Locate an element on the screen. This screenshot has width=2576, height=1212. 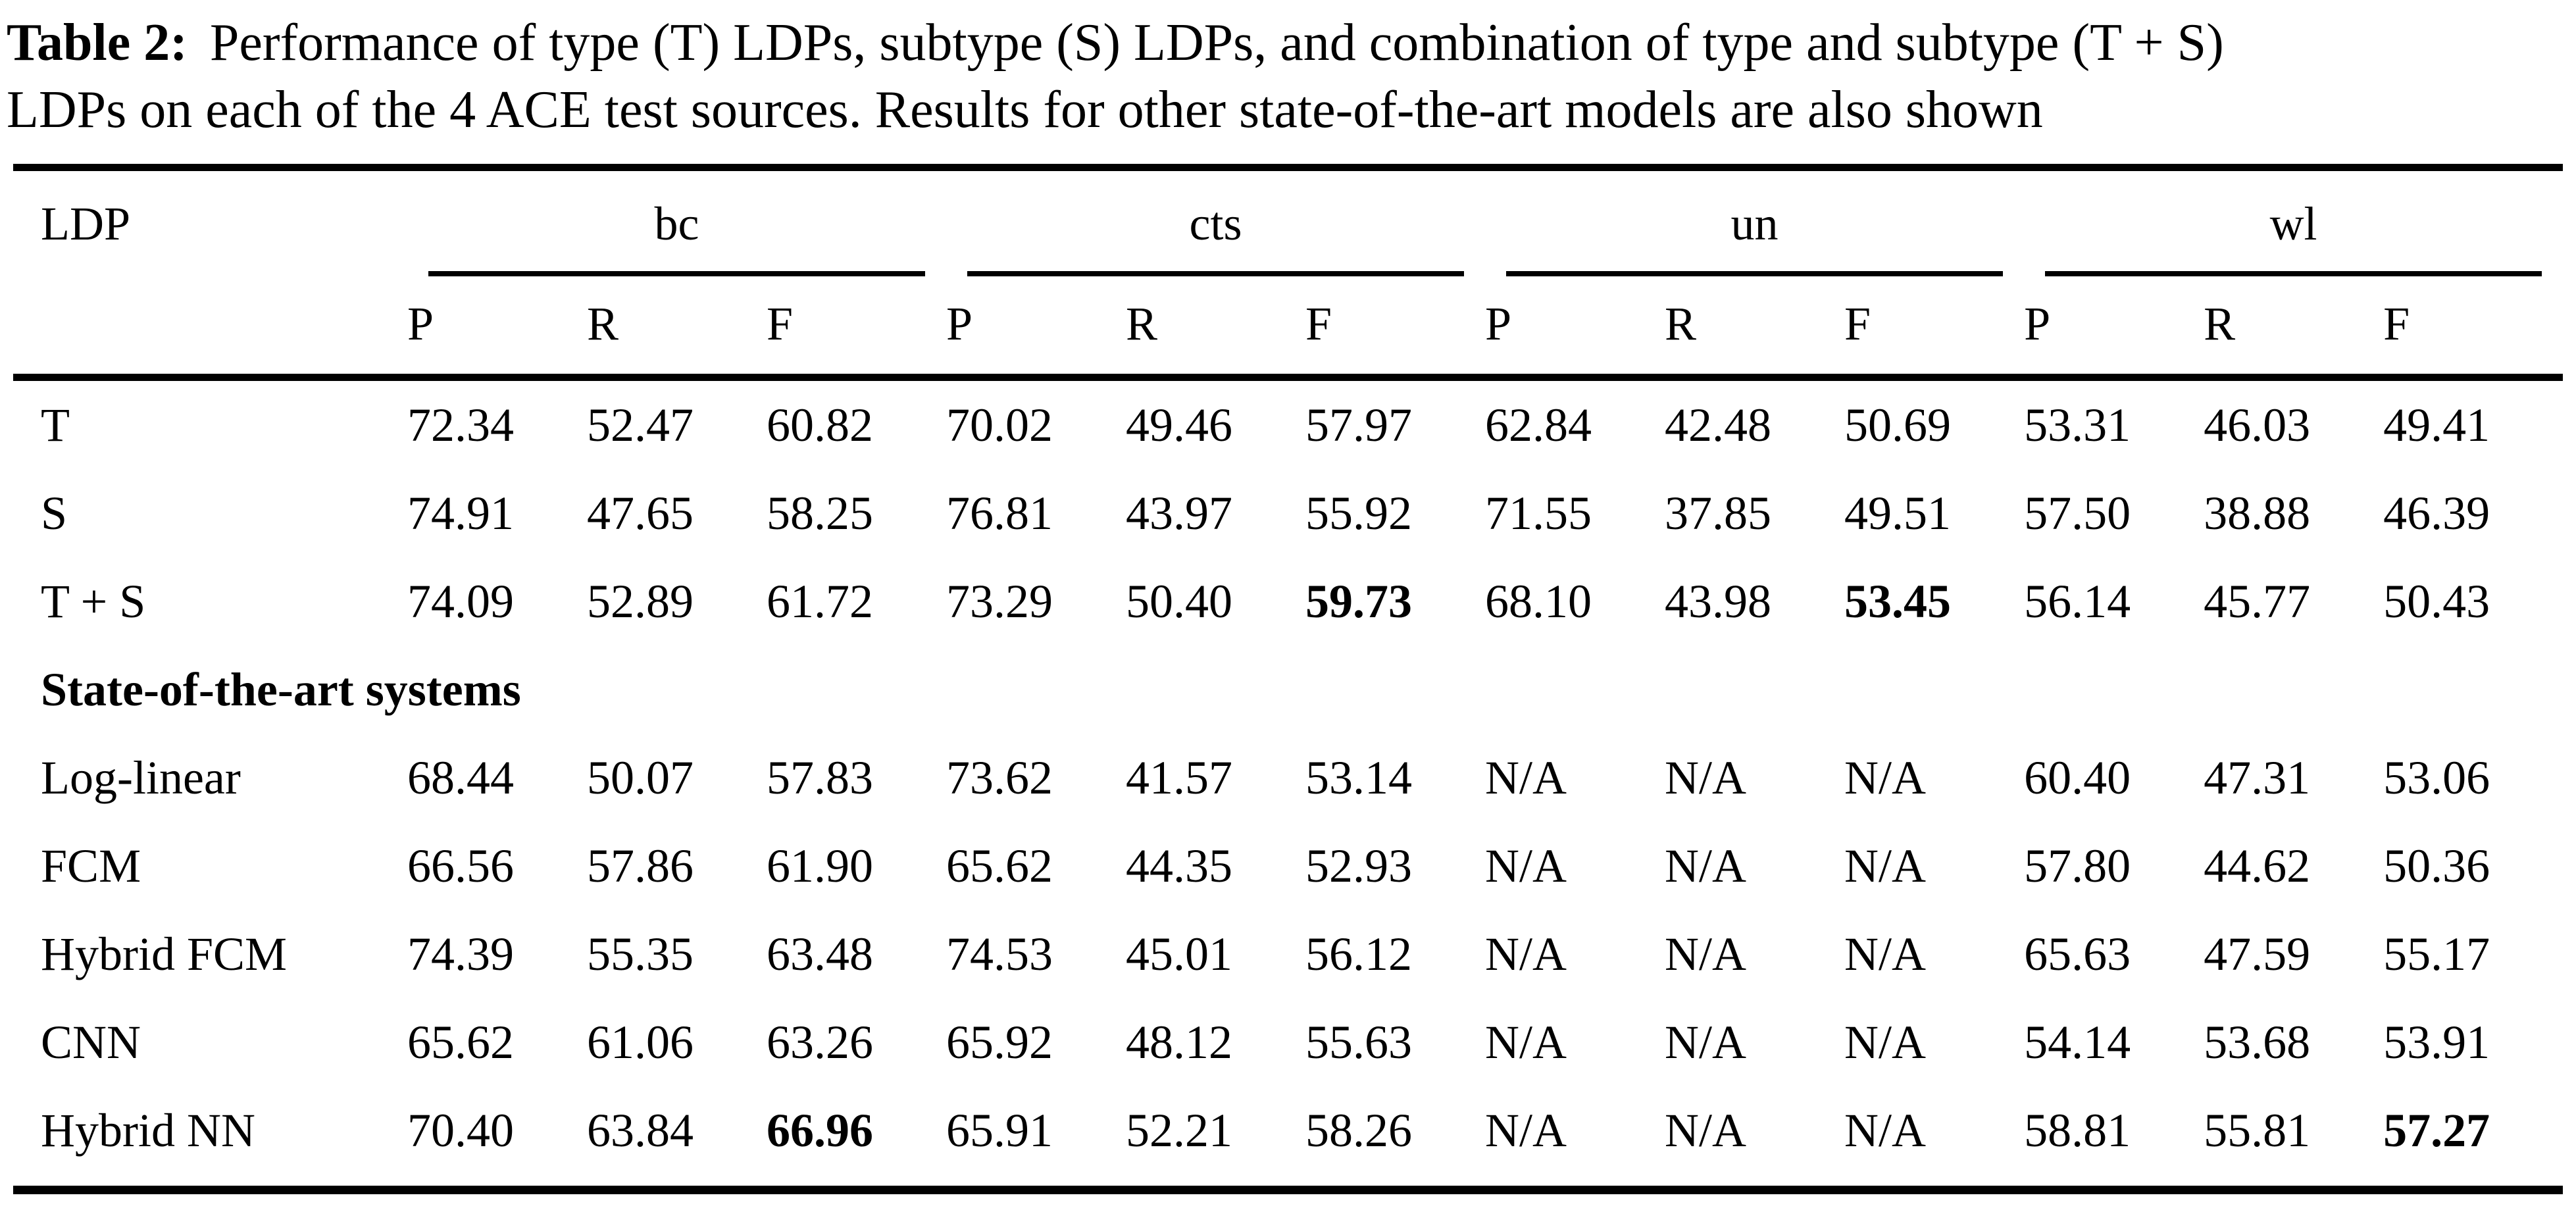
metric-cell: 43.98 is located at coordinates (1718, 601).